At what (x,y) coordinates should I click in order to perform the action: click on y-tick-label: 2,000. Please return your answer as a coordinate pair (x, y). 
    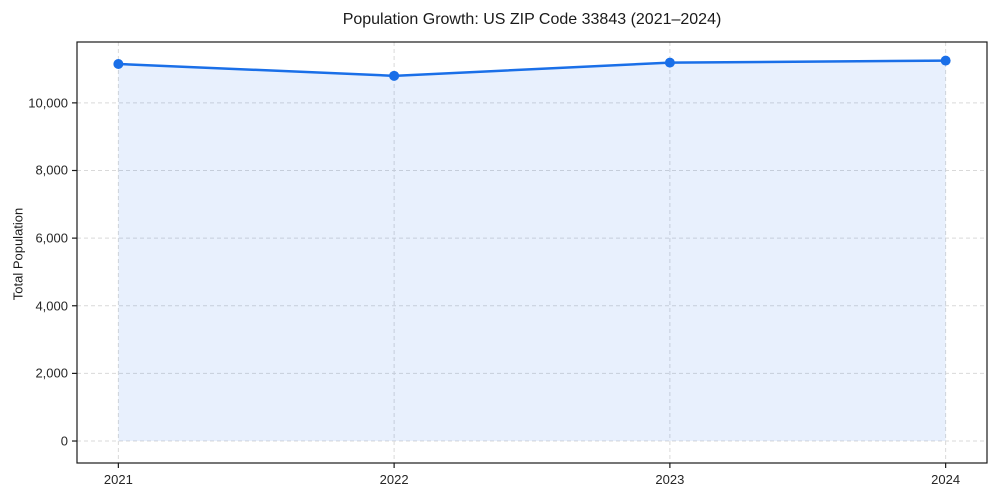
    Looking at the image, I should click on (51, 373).